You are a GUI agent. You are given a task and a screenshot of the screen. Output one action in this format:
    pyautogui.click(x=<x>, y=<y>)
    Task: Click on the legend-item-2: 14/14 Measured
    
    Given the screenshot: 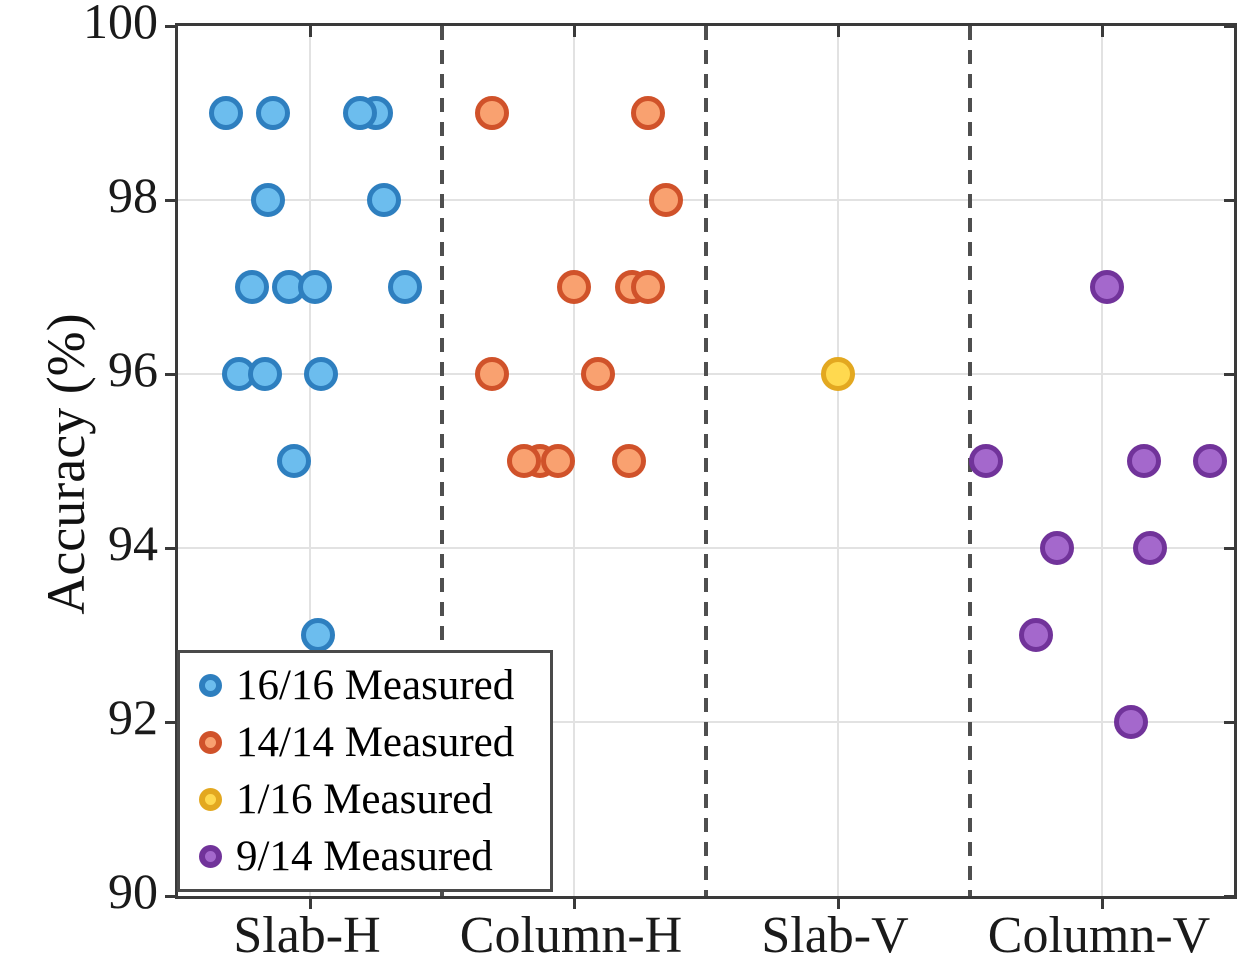 What is the action you would take?
    pyautogui.click(x=365, y=743)
    